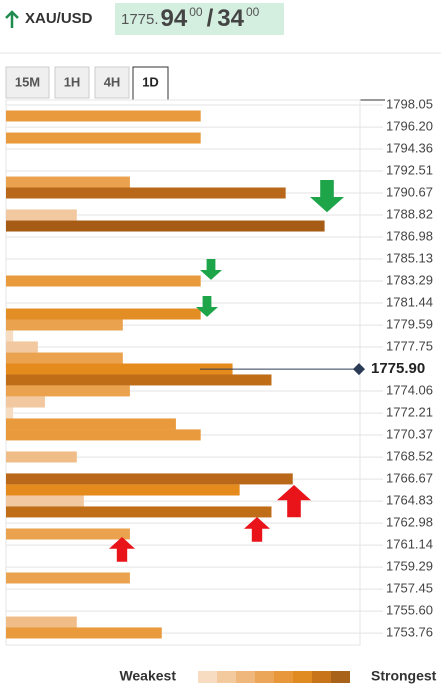 This screenshot has height=696, width=441. I want to click on symbol: XAU/USD, so click(59, 18).